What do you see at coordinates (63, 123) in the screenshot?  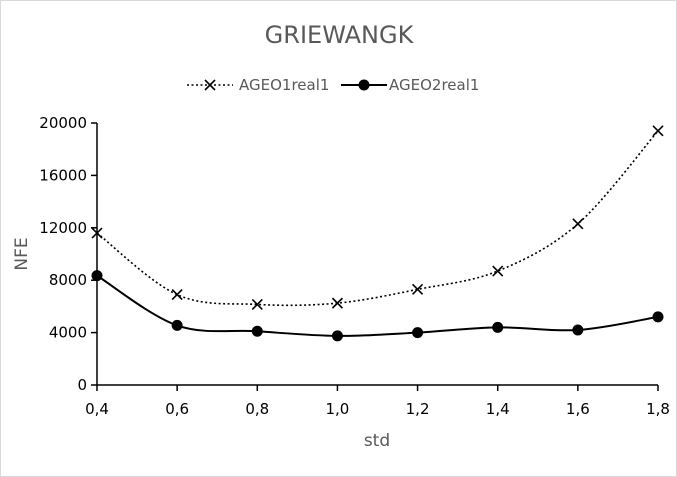 I see `y-tick-label: 20000` at bounding box center [63, 123].